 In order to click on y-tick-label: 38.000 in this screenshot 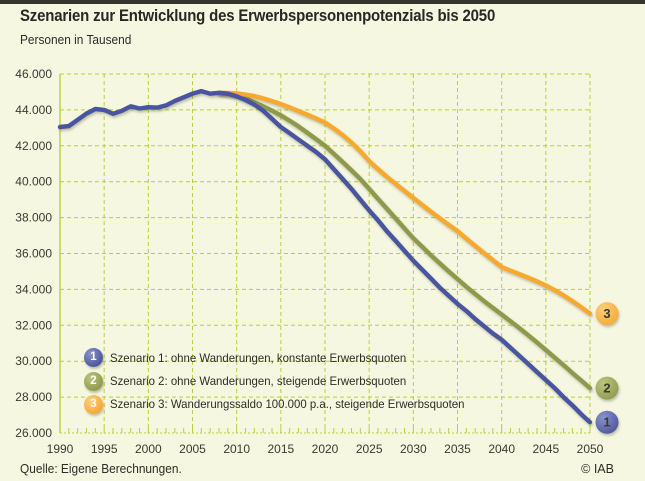, I will do `click(33, 218)`.